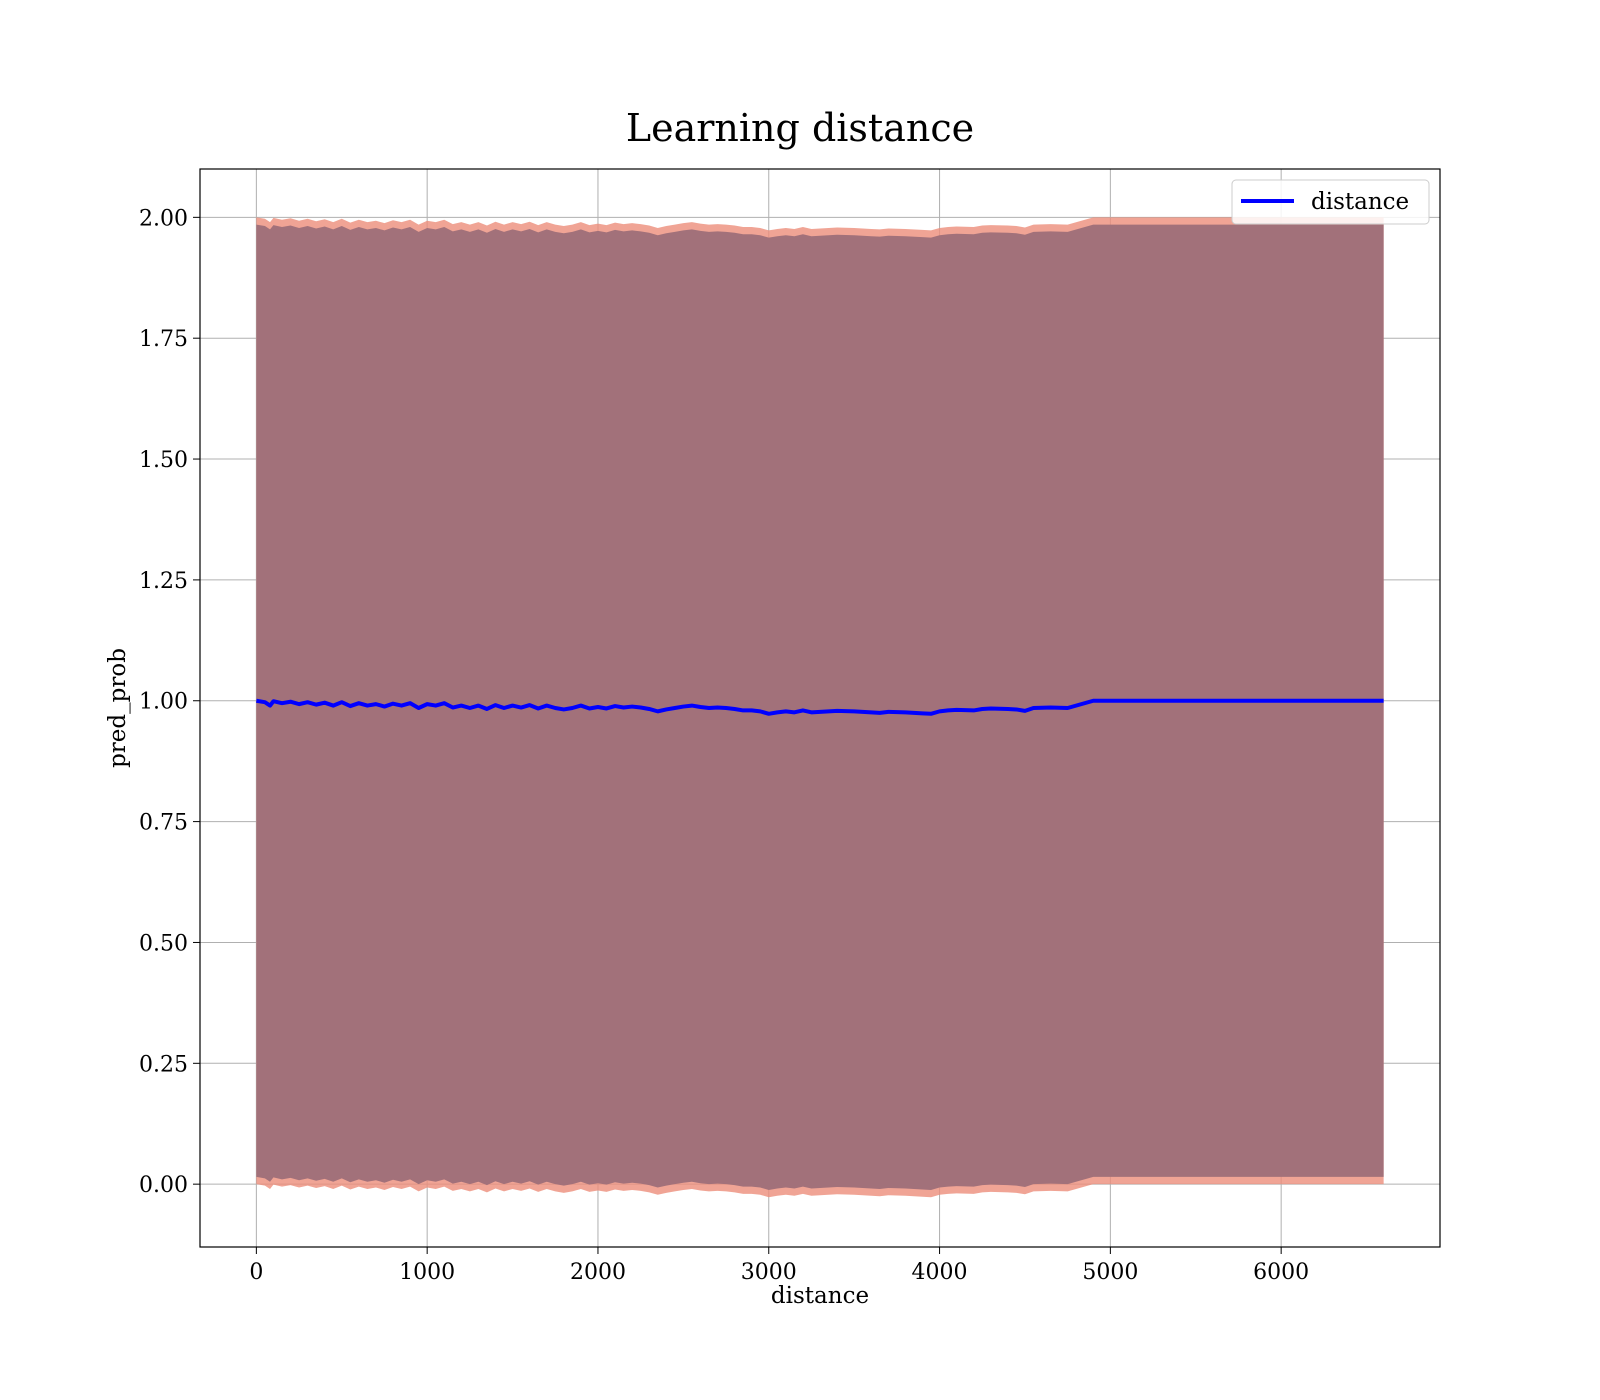 This screenshot has height=1400, width=1600. What do you see at coordinates (163, 1064) in the screenshot?
I see `y-tick-label: 0.25` at bounding box center [163, 1064].